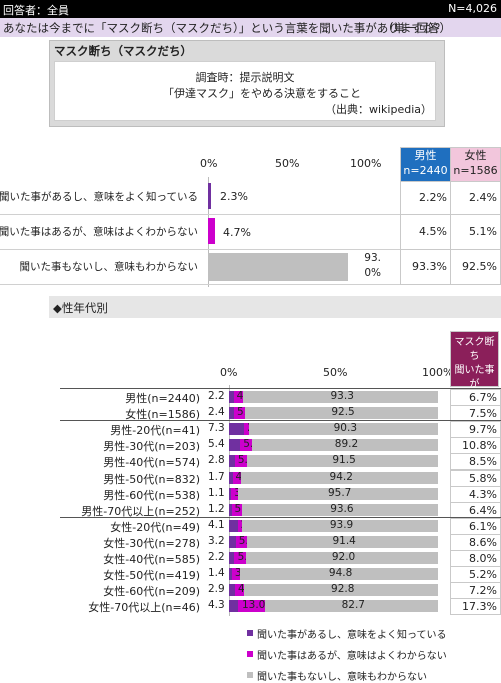  I want to click on group-axis, so click(229, 501).